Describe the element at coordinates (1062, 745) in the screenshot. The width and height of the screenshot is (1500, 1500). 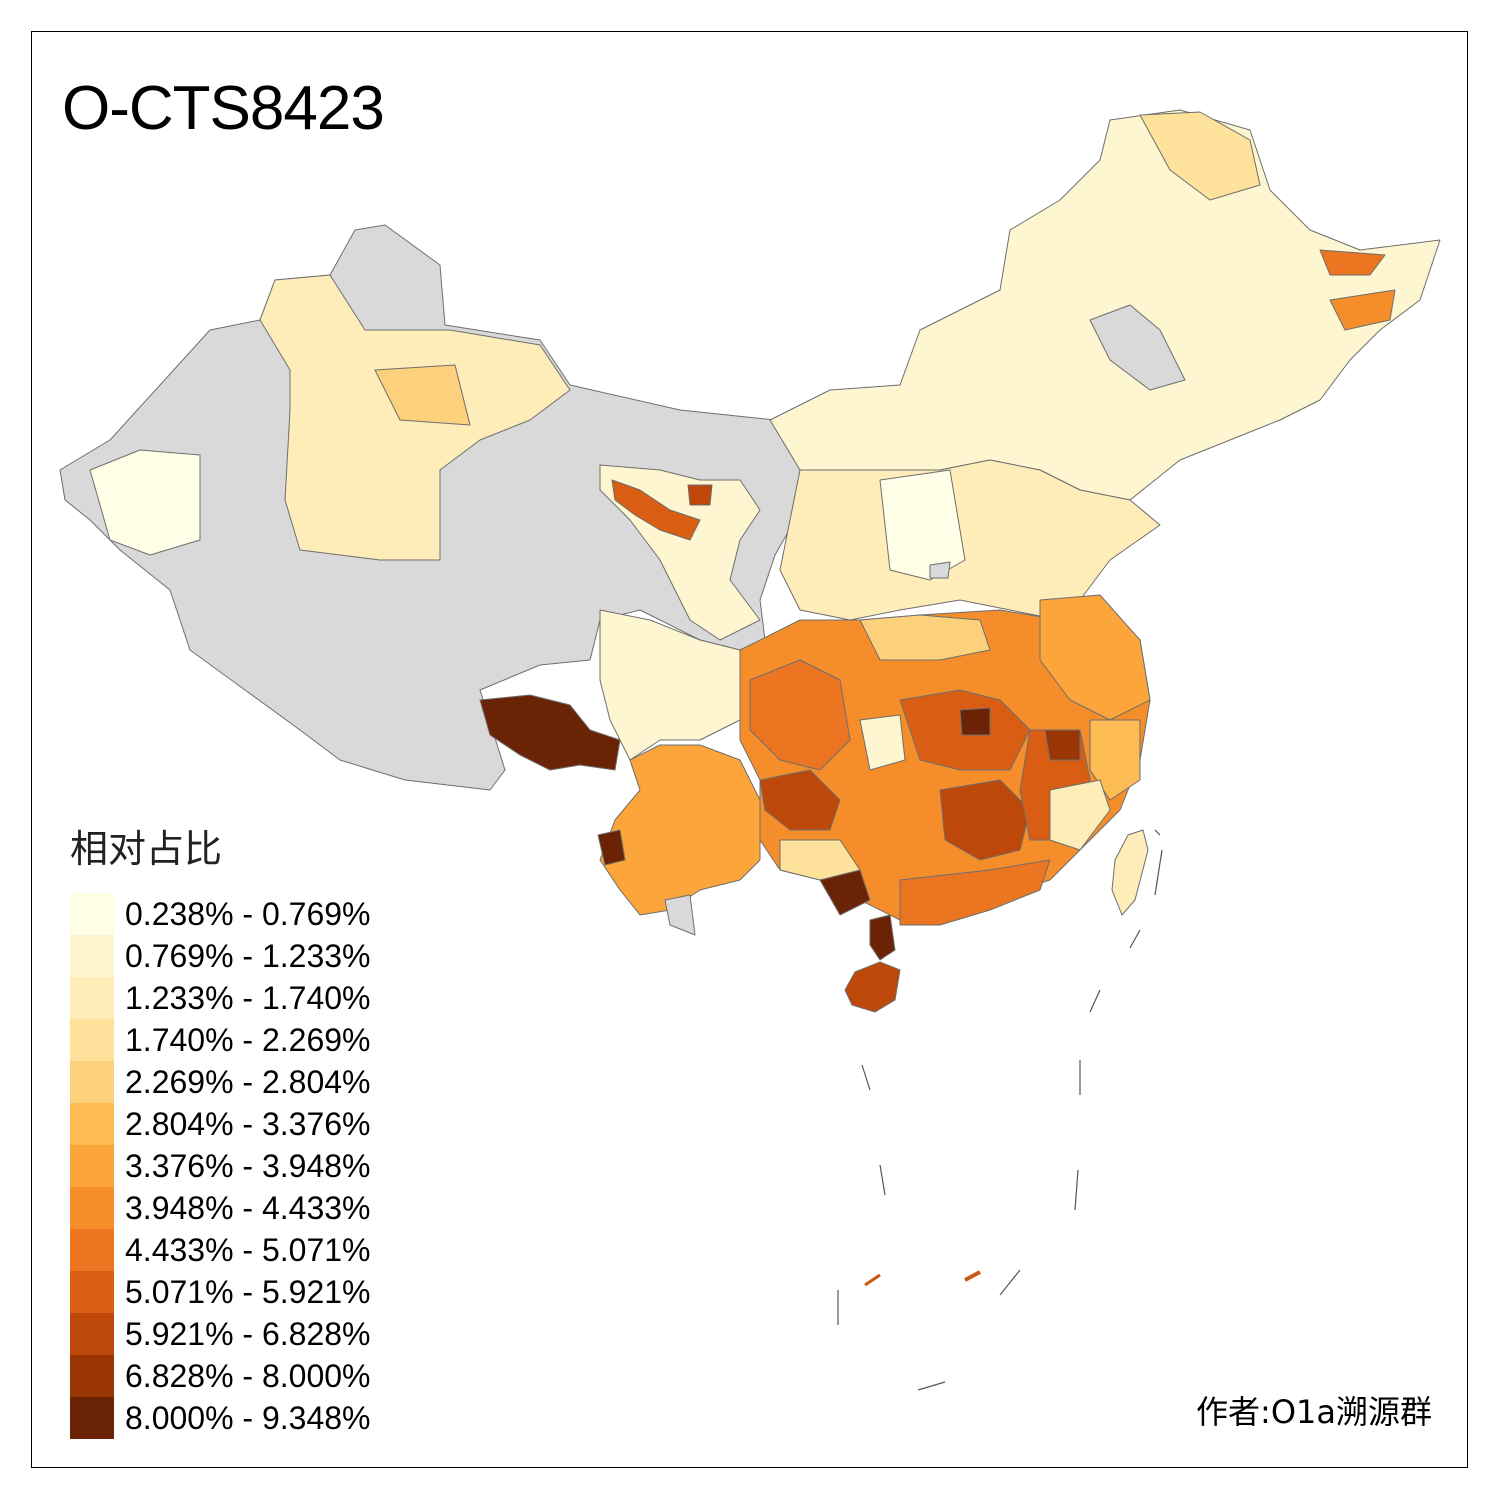
I see `region-jiangxi-hot` at that location.